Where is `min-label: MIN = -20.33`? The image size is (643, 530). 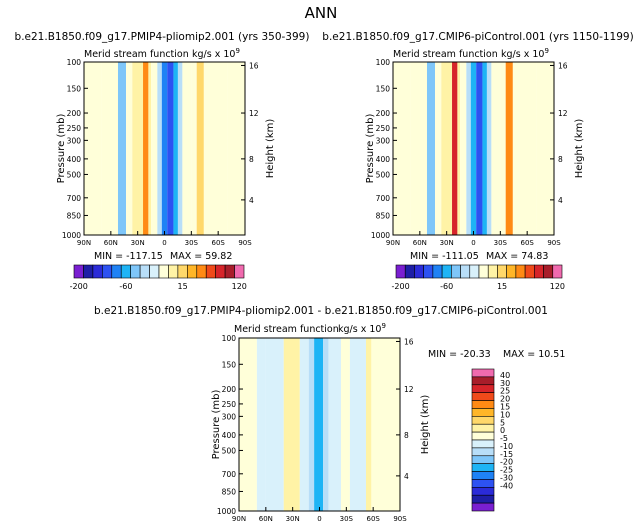
min-label: MIN = -20.33 is located at coordinates (459, 354).